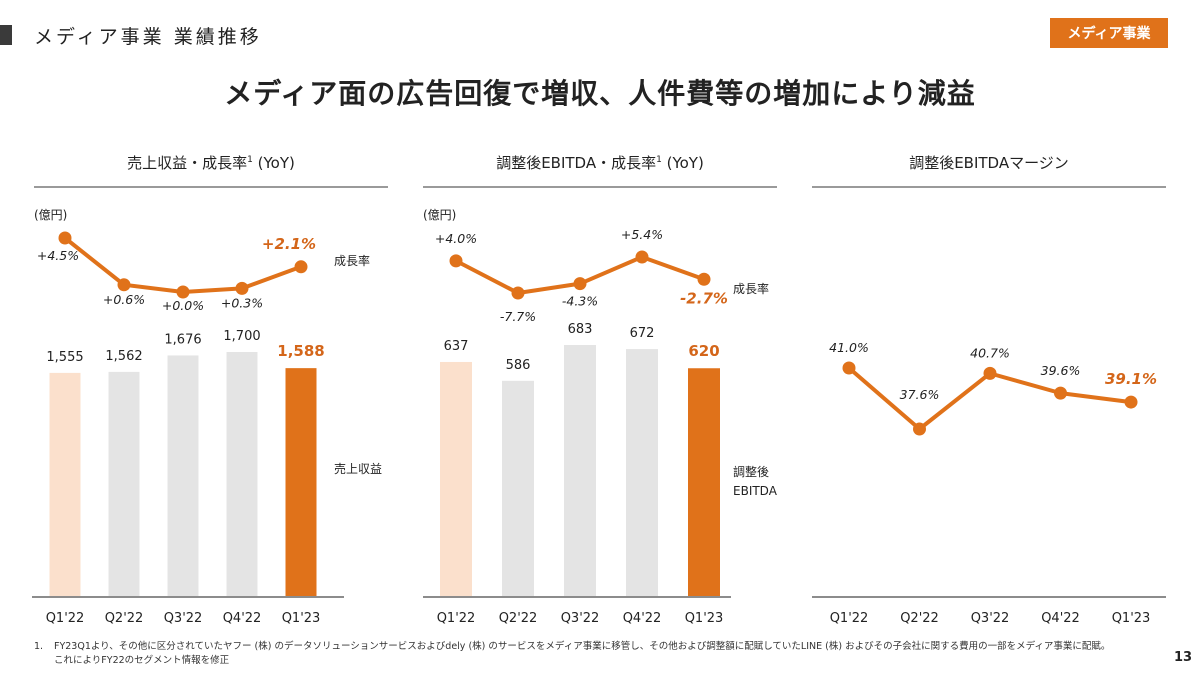  I want to click on line-value-label-highlight: 39.1%, so click(1131, 379).